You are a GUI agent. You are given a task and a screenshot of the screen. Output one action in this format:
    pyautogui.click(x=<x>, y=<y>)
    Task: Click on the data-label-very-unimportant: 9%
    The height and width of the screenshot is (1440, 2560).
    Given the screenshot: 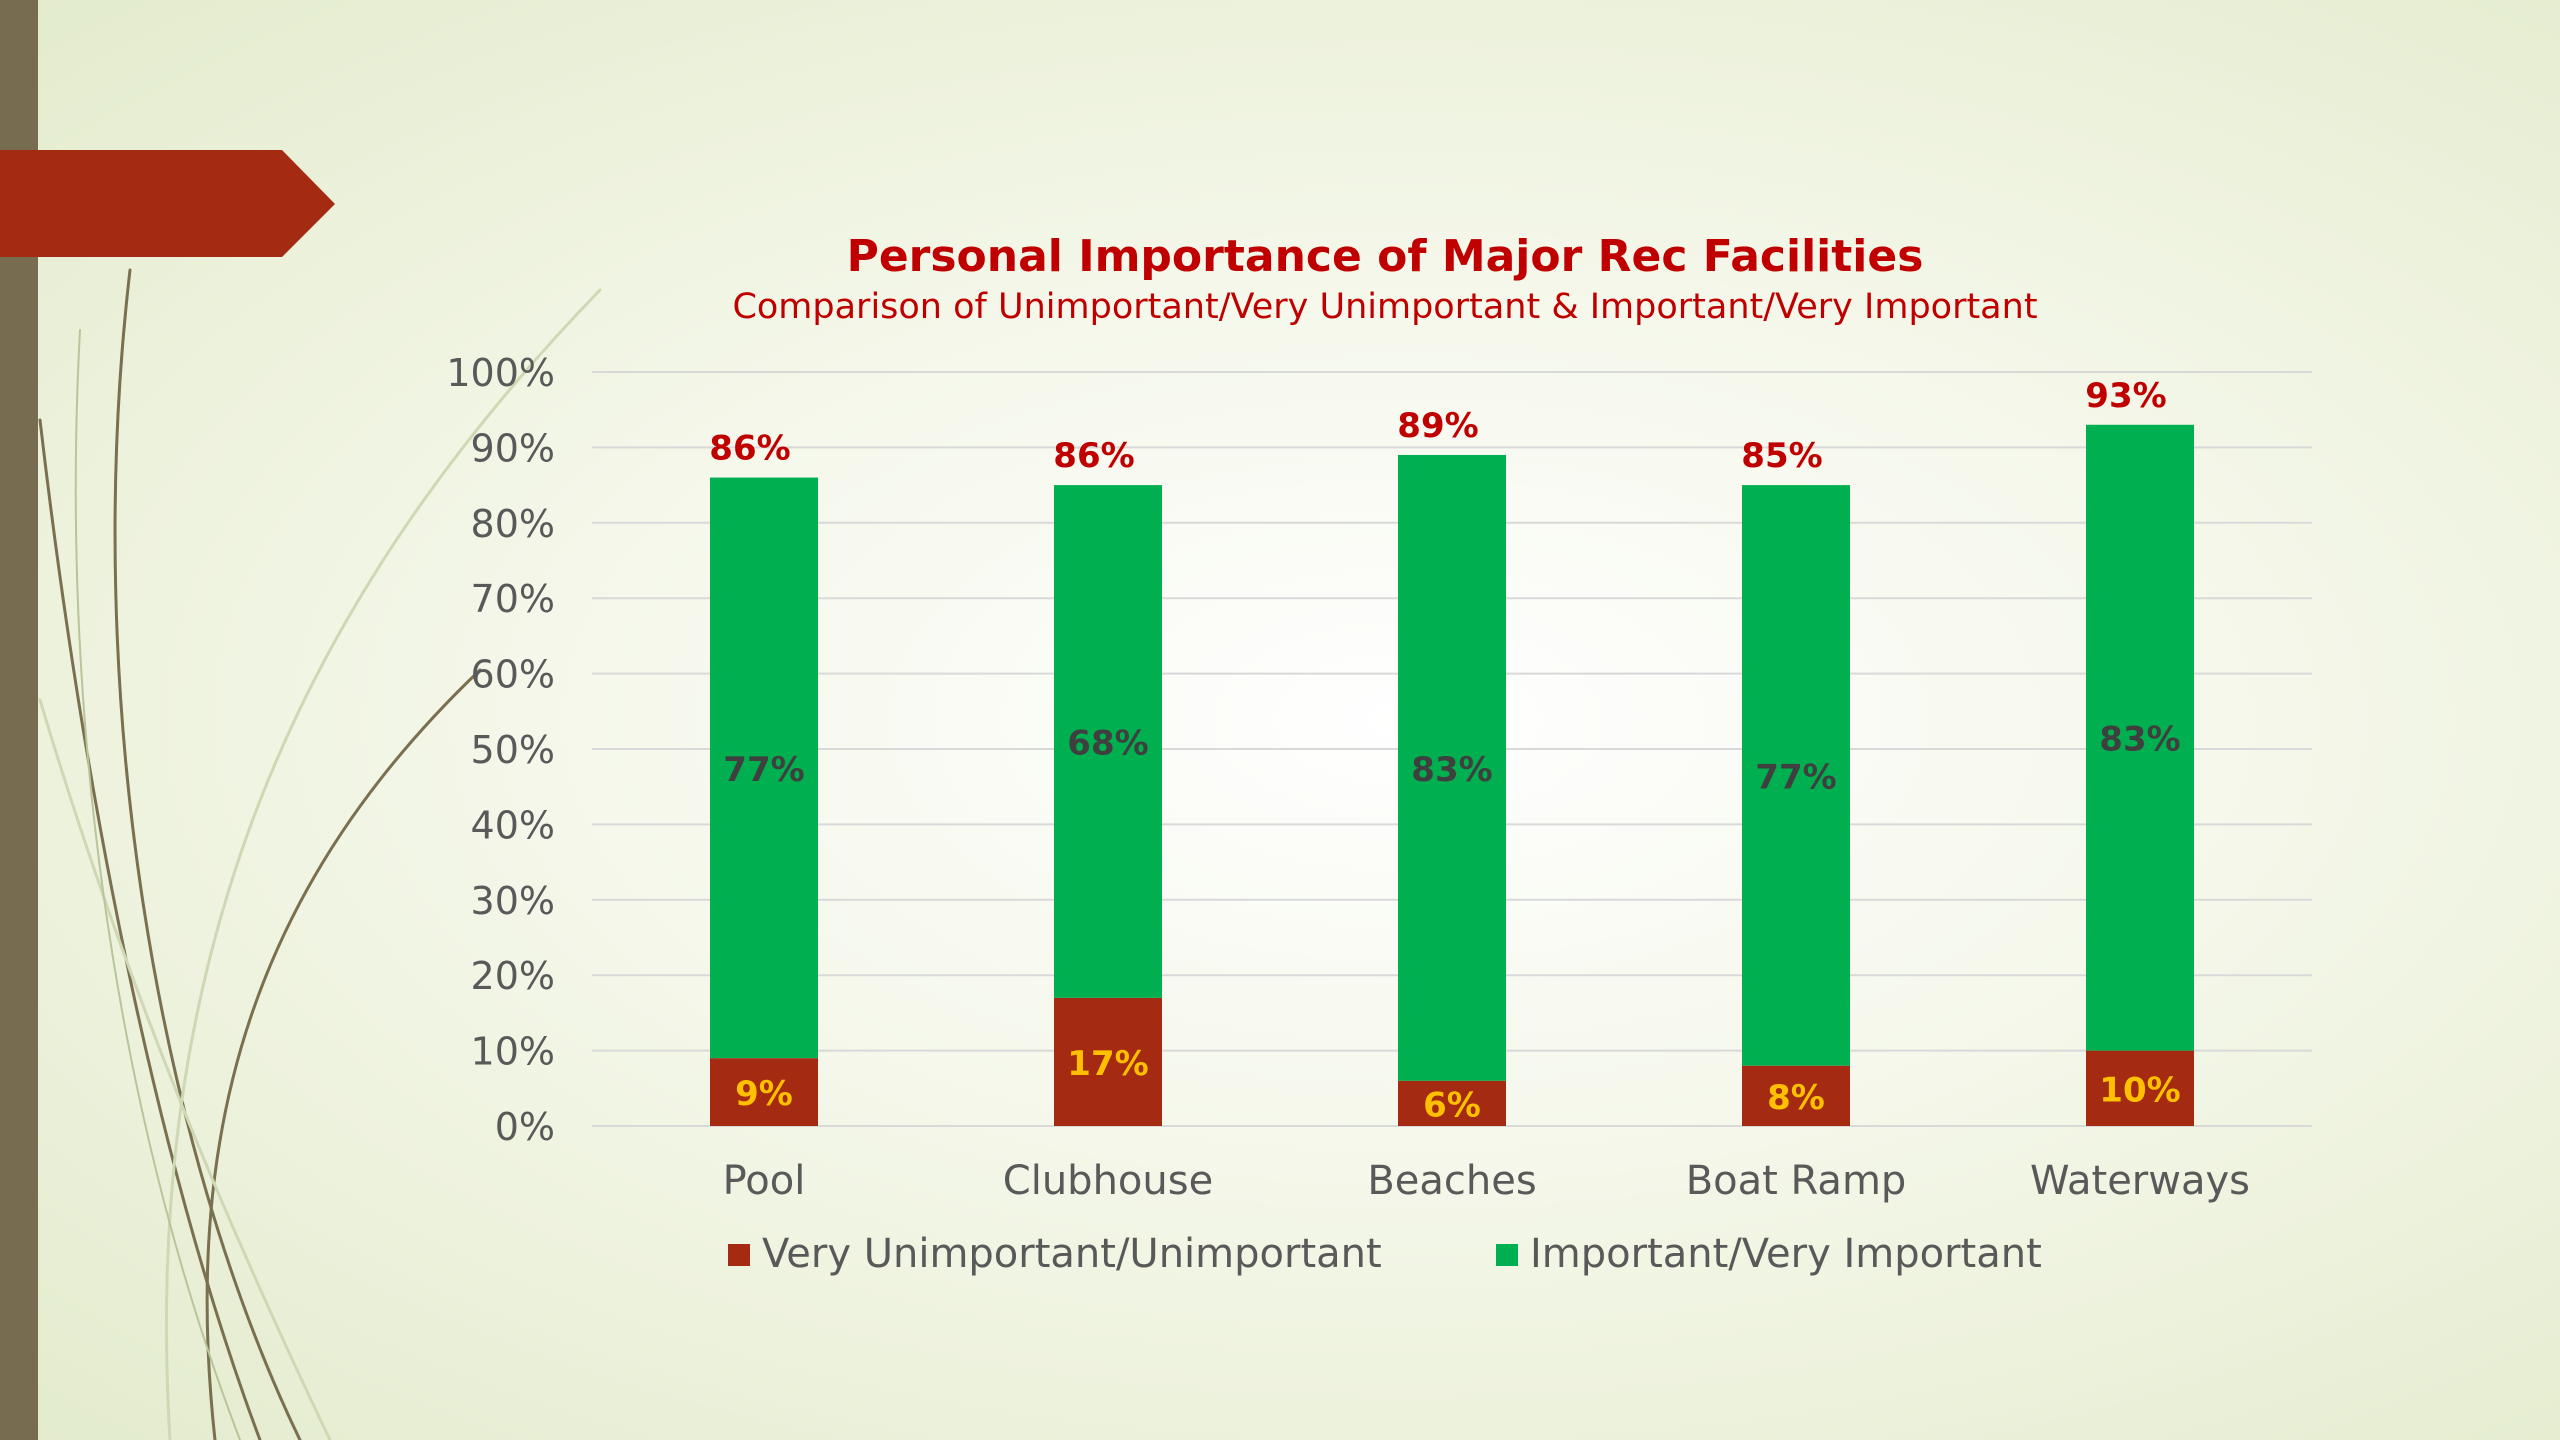 What is the action you would take?
    pyautogui.click(x=764, y=1094)
    